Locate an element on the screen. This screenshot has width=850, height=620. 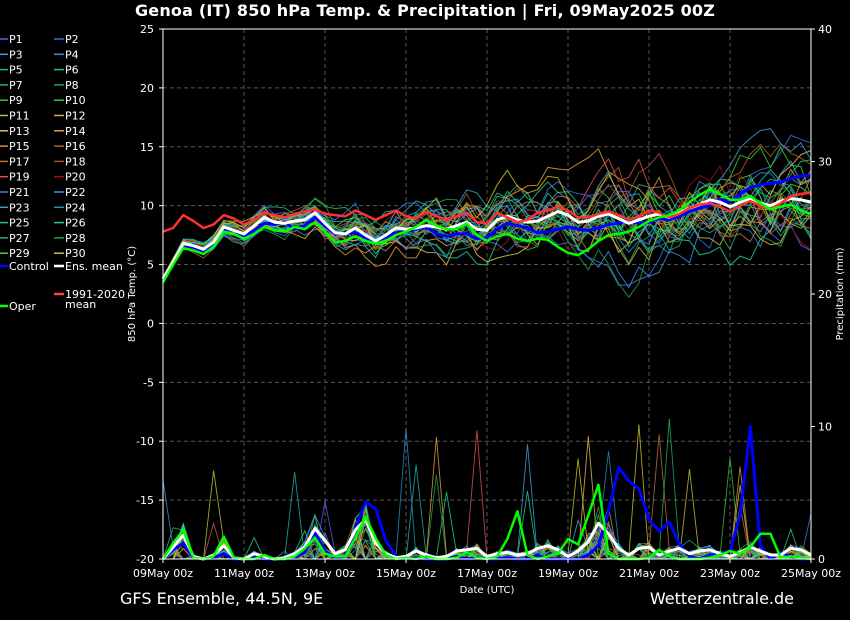
x-tick-label: 23May 00z is located at coordinates (730, 573).